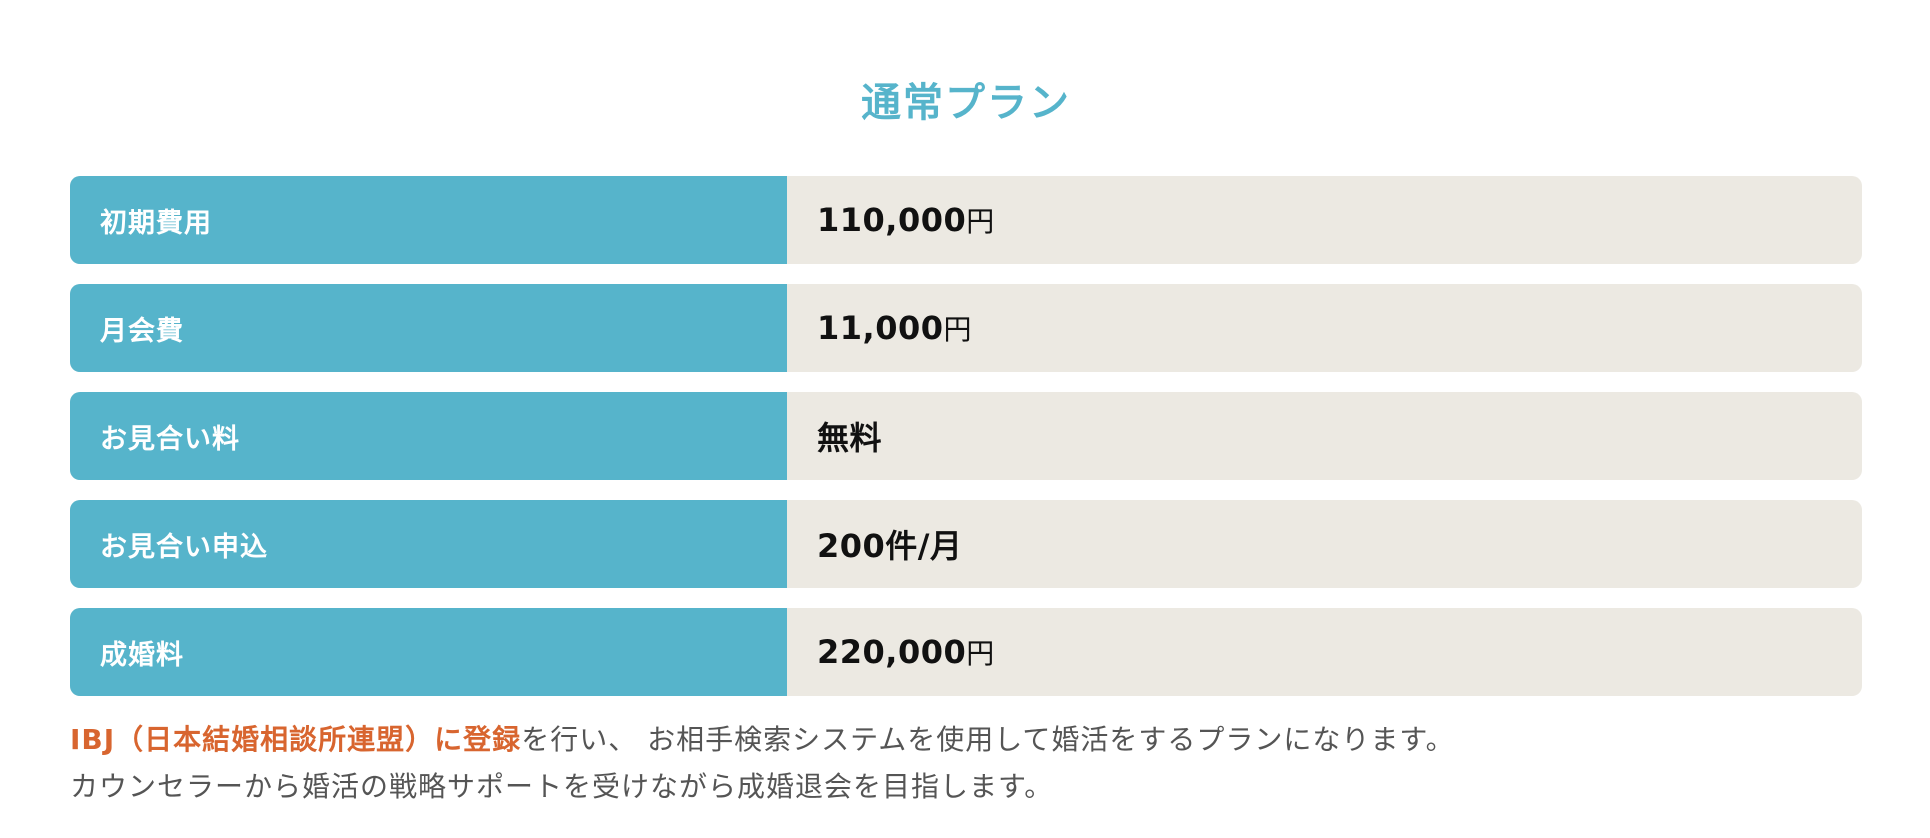 The image size is (1930, 838). I want to click on row-value-cell: 11,000 円, so click(1324, 328).